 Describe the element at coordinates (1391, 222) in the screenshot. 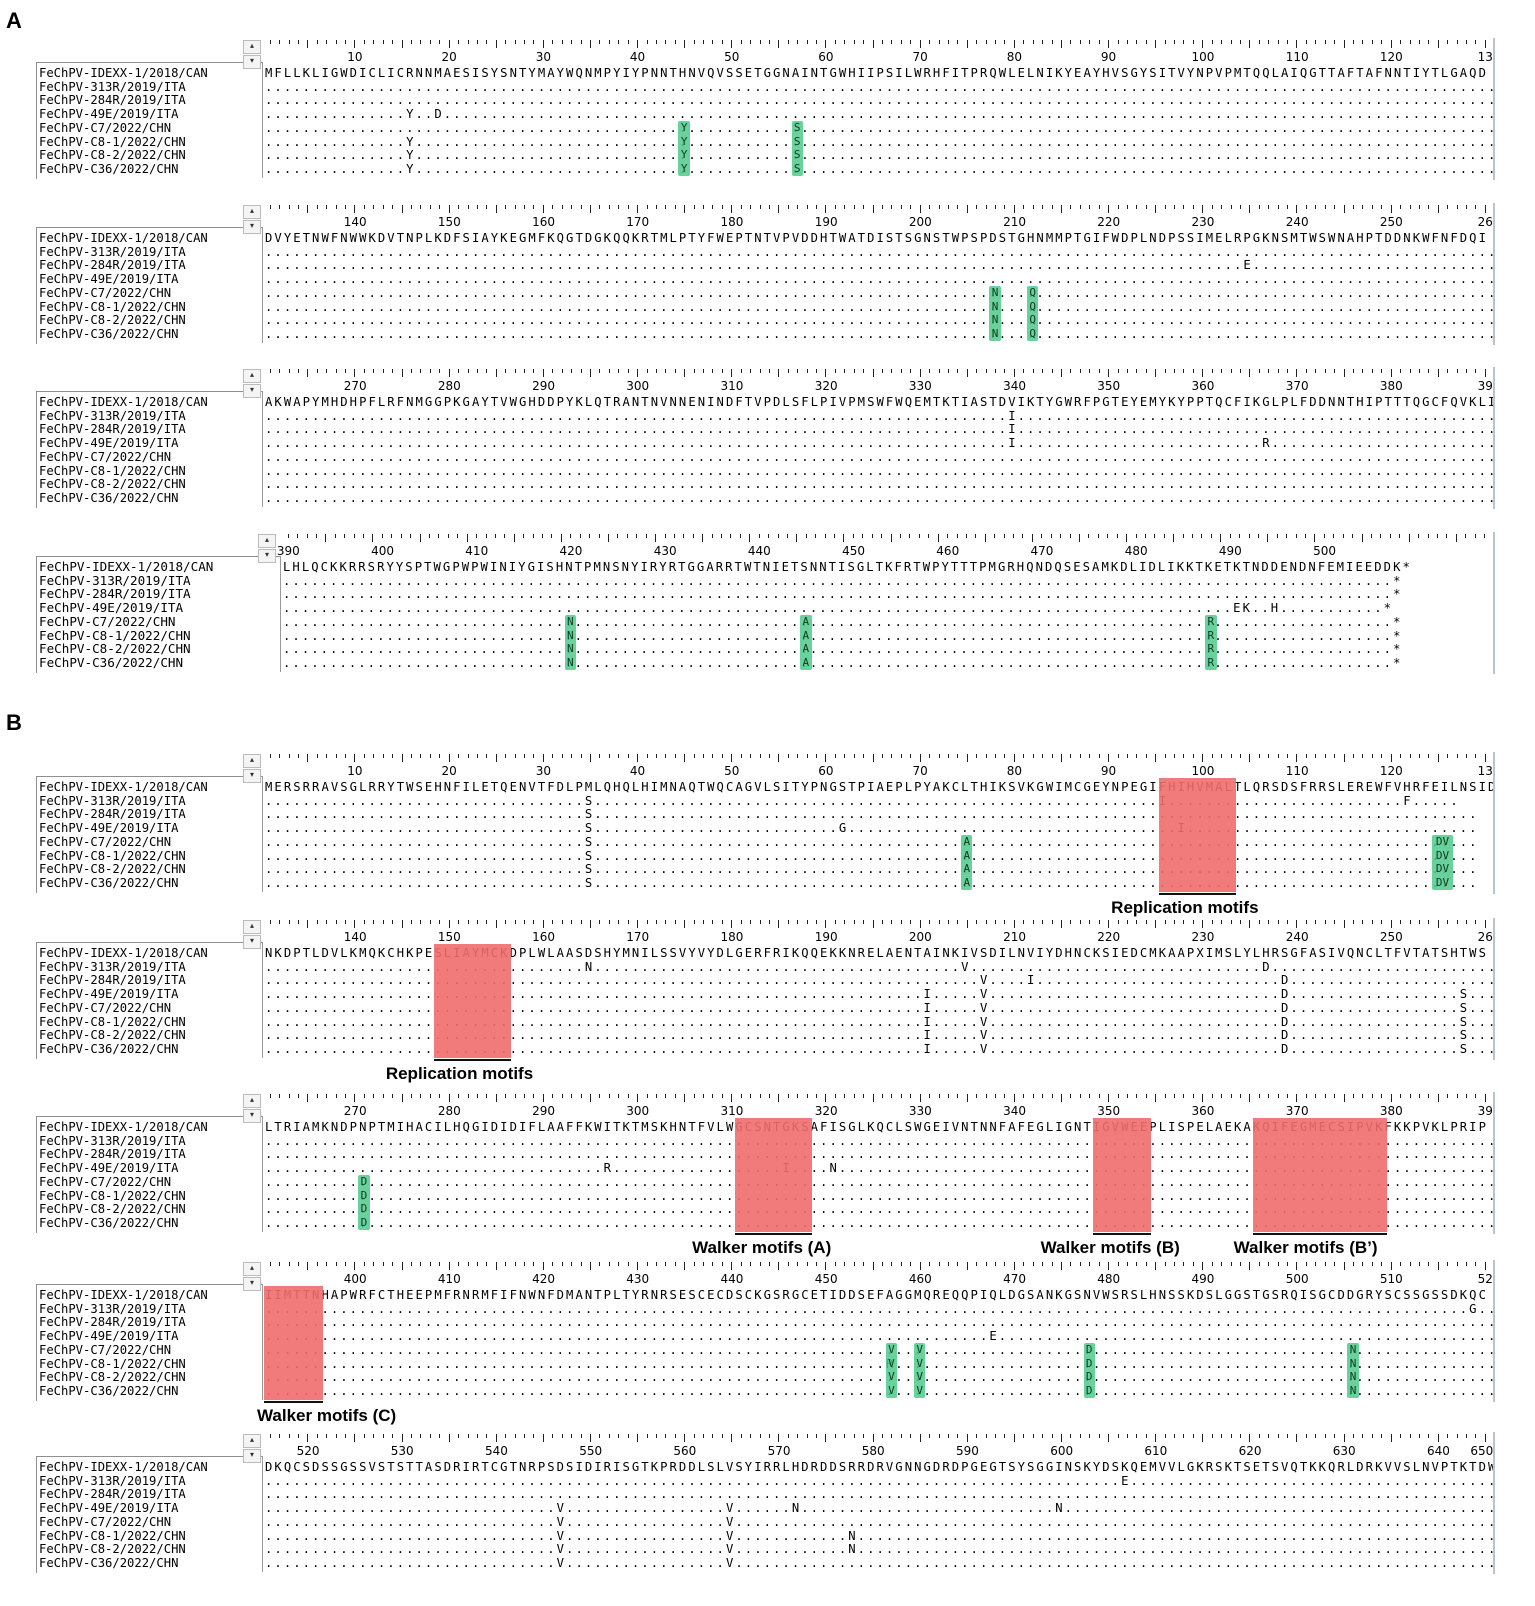

I see `ruler-number: 250` at that location.